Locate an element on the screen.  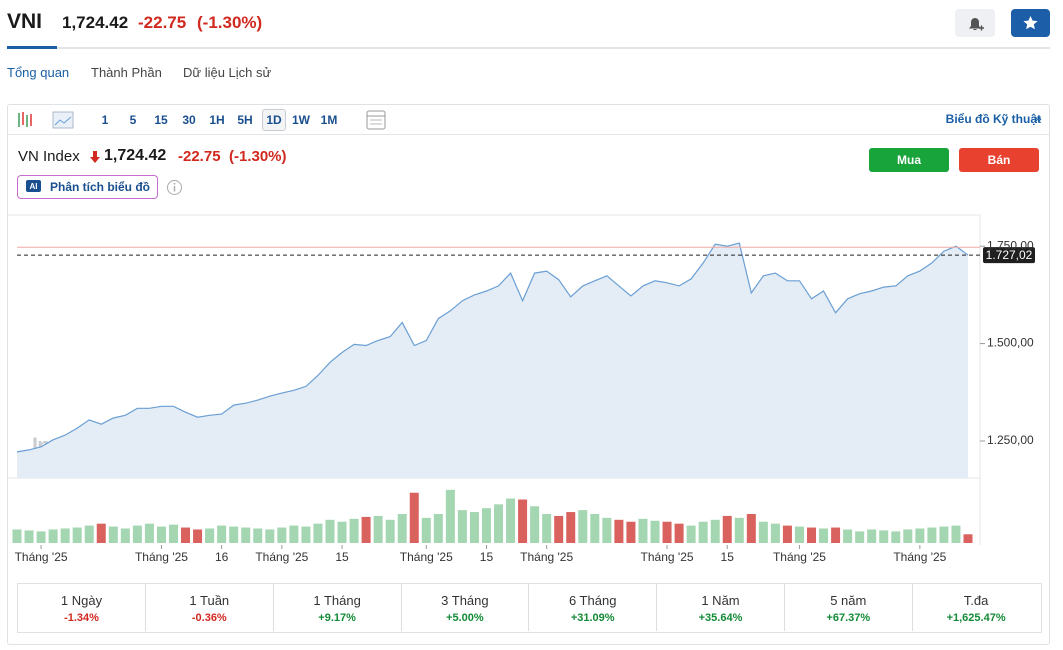
performance-cell: 6 Tháng +31.09% is located at coordinates (593, 607).